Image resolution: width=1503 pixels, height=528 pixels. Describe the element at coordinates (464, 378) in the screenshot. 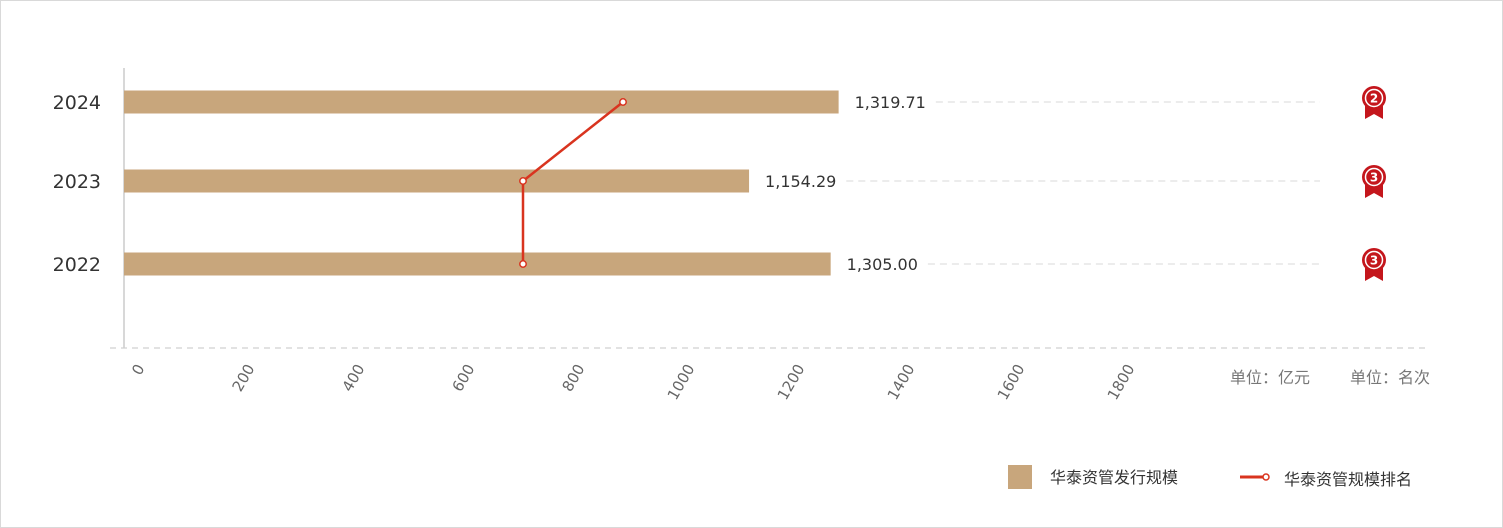

I see `x-tick-label-600: 600` at that location.